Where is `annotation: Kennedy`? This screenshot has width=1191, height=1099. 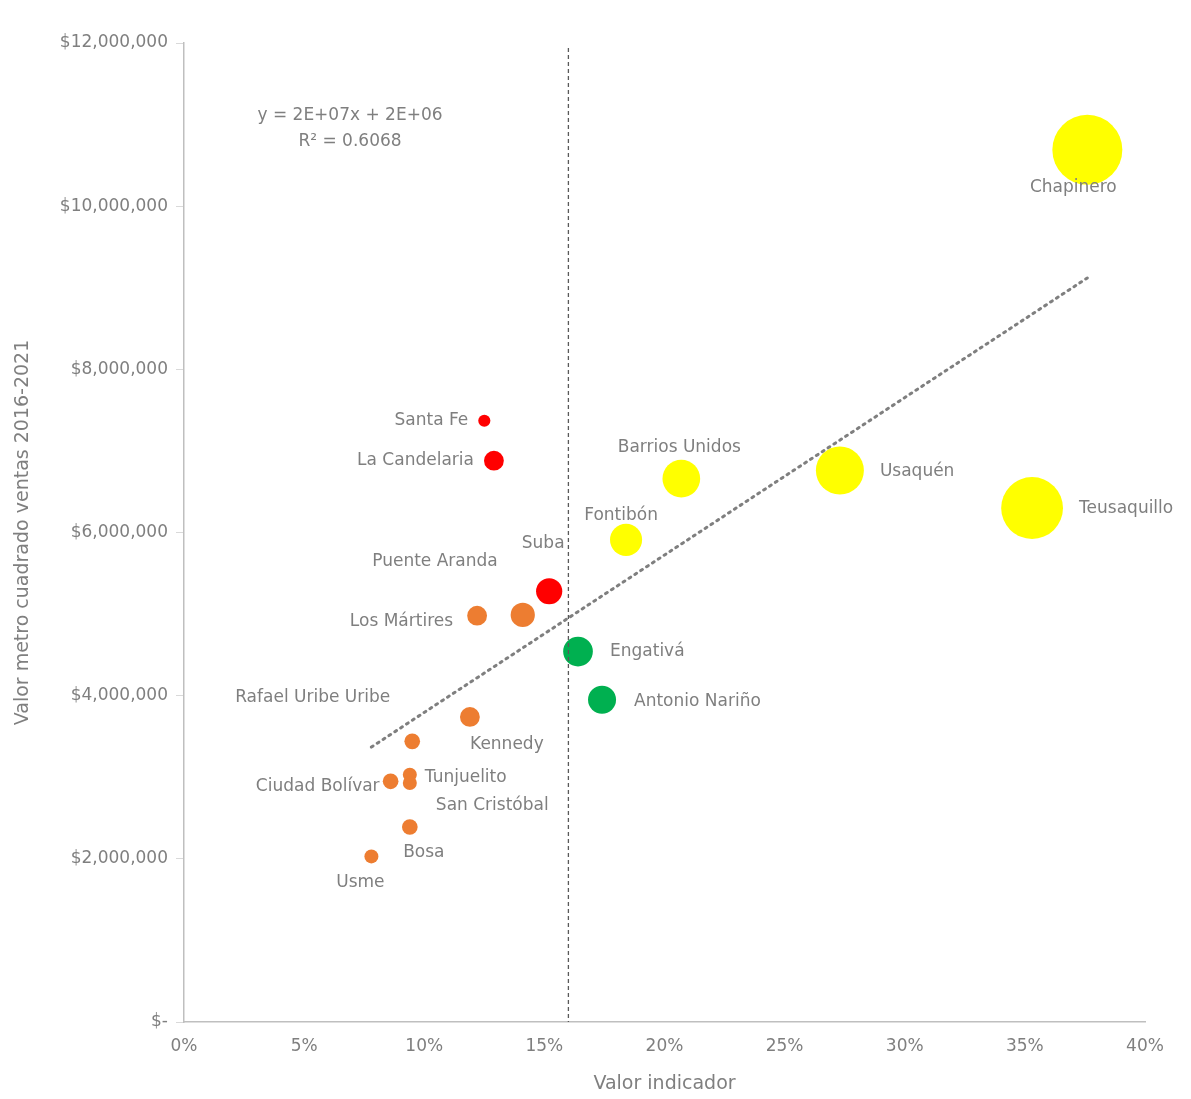 annotation: Kennedy is located at coordinates (507, 743).